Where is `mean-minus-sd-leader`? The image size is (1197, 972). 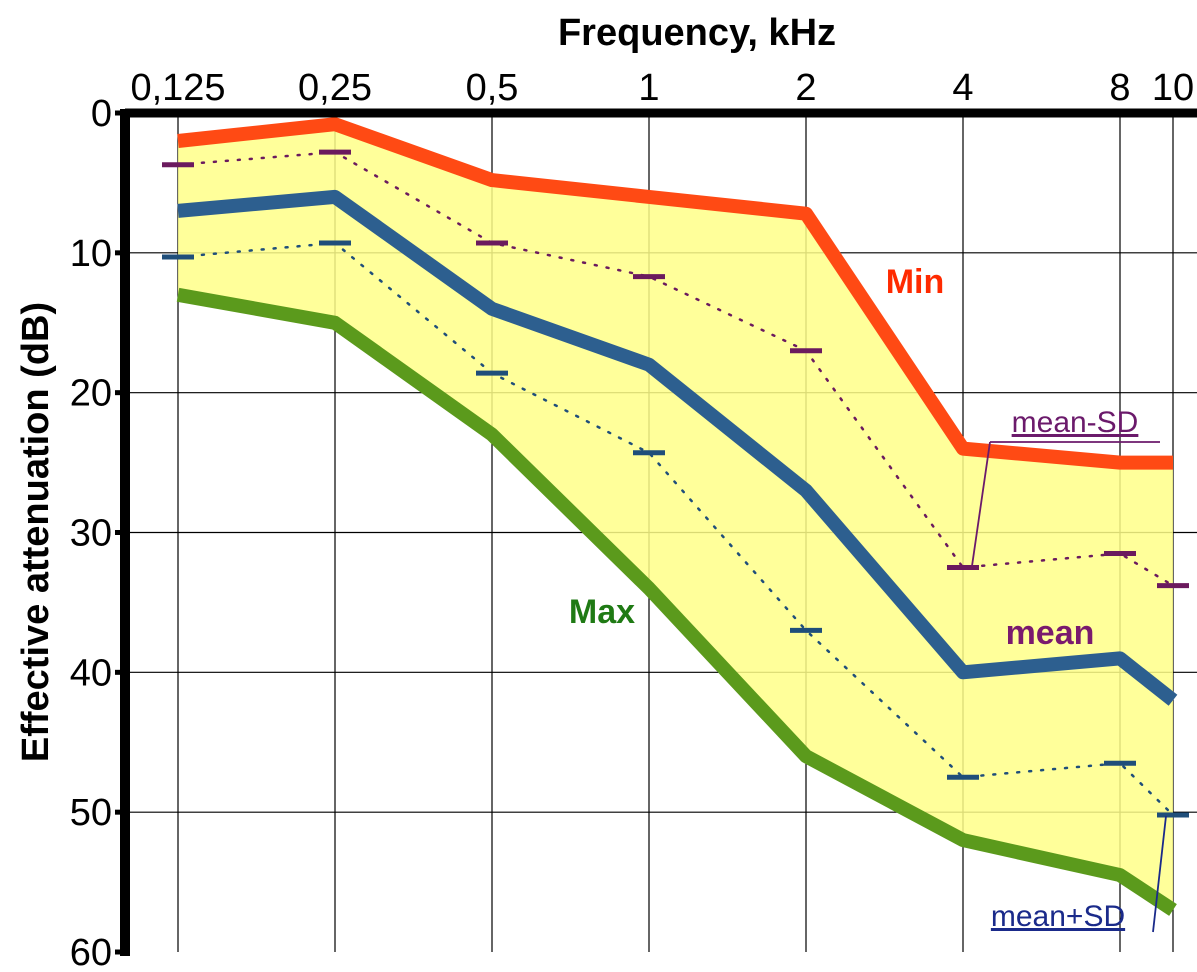
mean-minus-sd-leader is located at coordinates (981, 504).